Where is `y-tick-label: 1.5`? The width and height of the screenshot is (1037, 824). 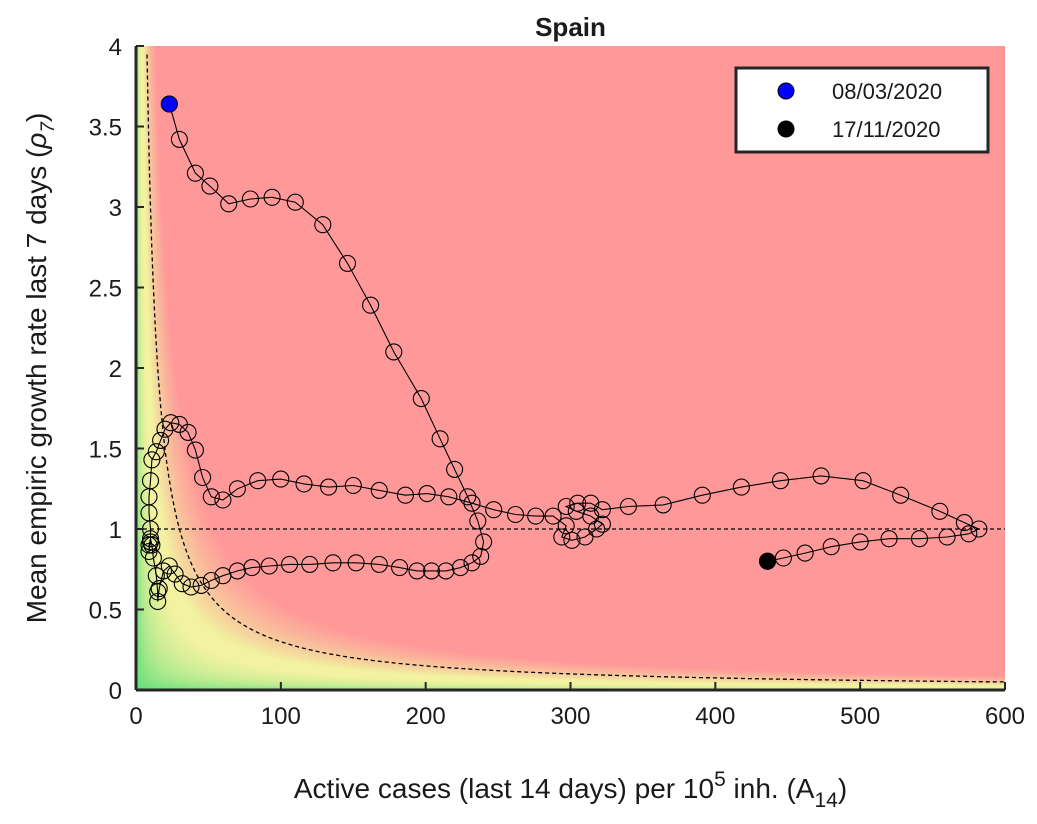 y-tick-label: 1.5 is located at coordinates (105, 450).